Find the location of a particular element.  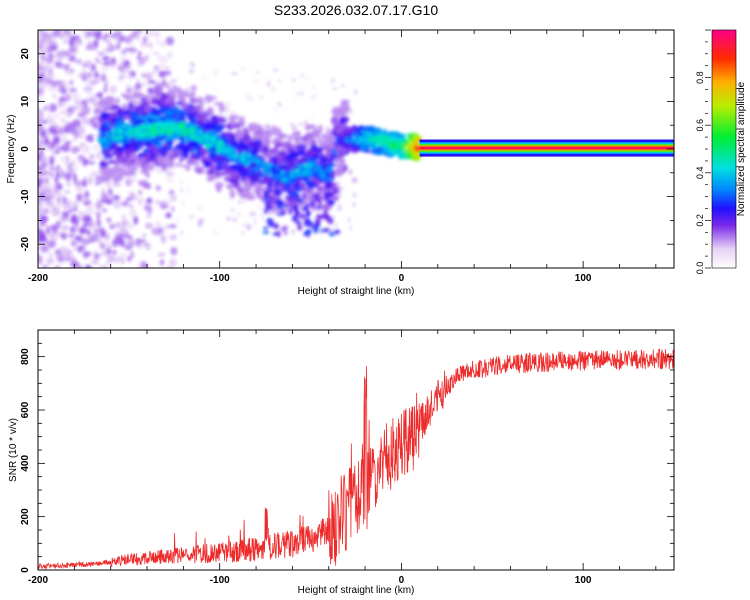

spectrogram-y-axis-label: Frequency (Hz) is located at coordinates (11, 149).